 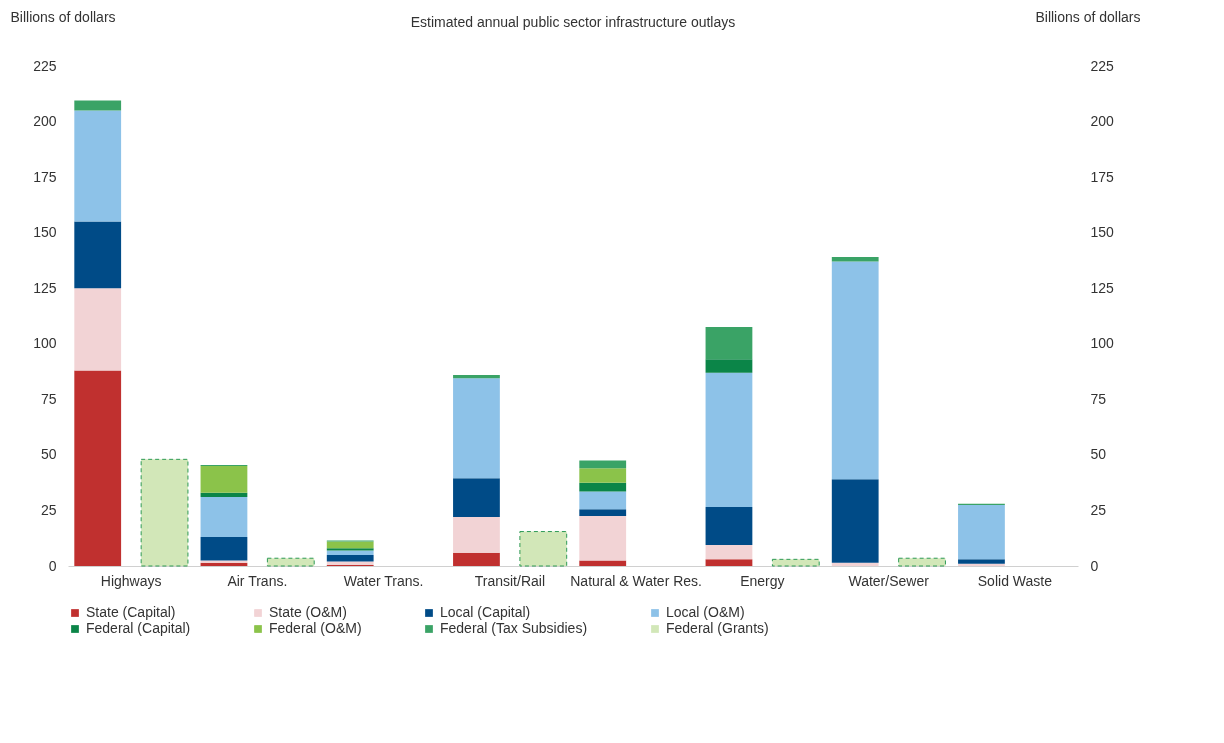 I want to click on x-tick-label: Solid Waste, so click(x=1015, y=580).